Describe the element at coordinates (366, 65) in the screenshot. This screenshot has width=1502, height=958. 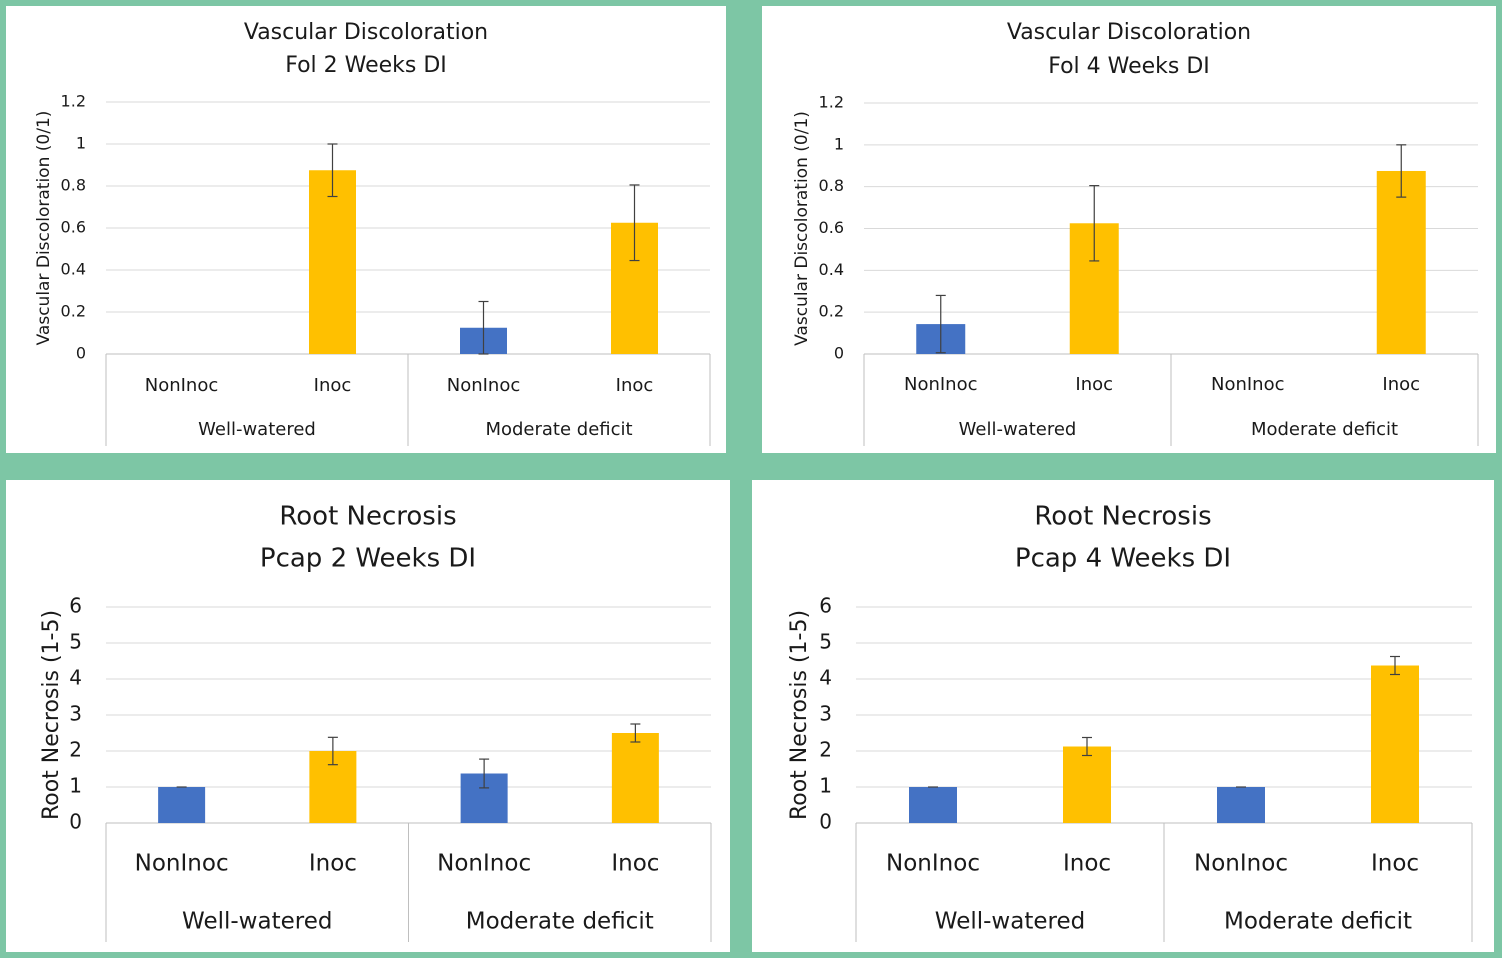
I see `chart-title-line: Fol 2 Weeks DI` at that location.